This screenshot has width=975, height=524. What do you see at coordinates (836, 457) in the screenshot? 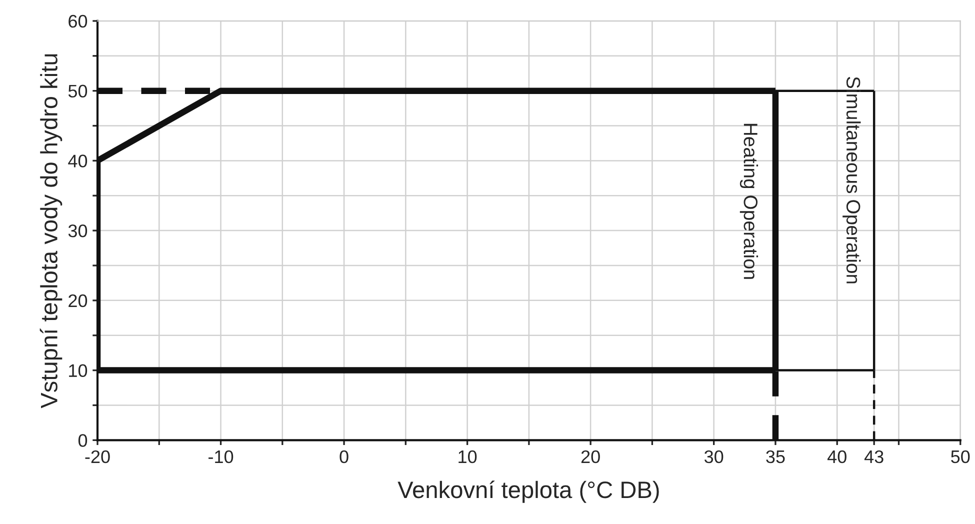
I see `x-tick-label: 40` at bounding box center [836, 457].